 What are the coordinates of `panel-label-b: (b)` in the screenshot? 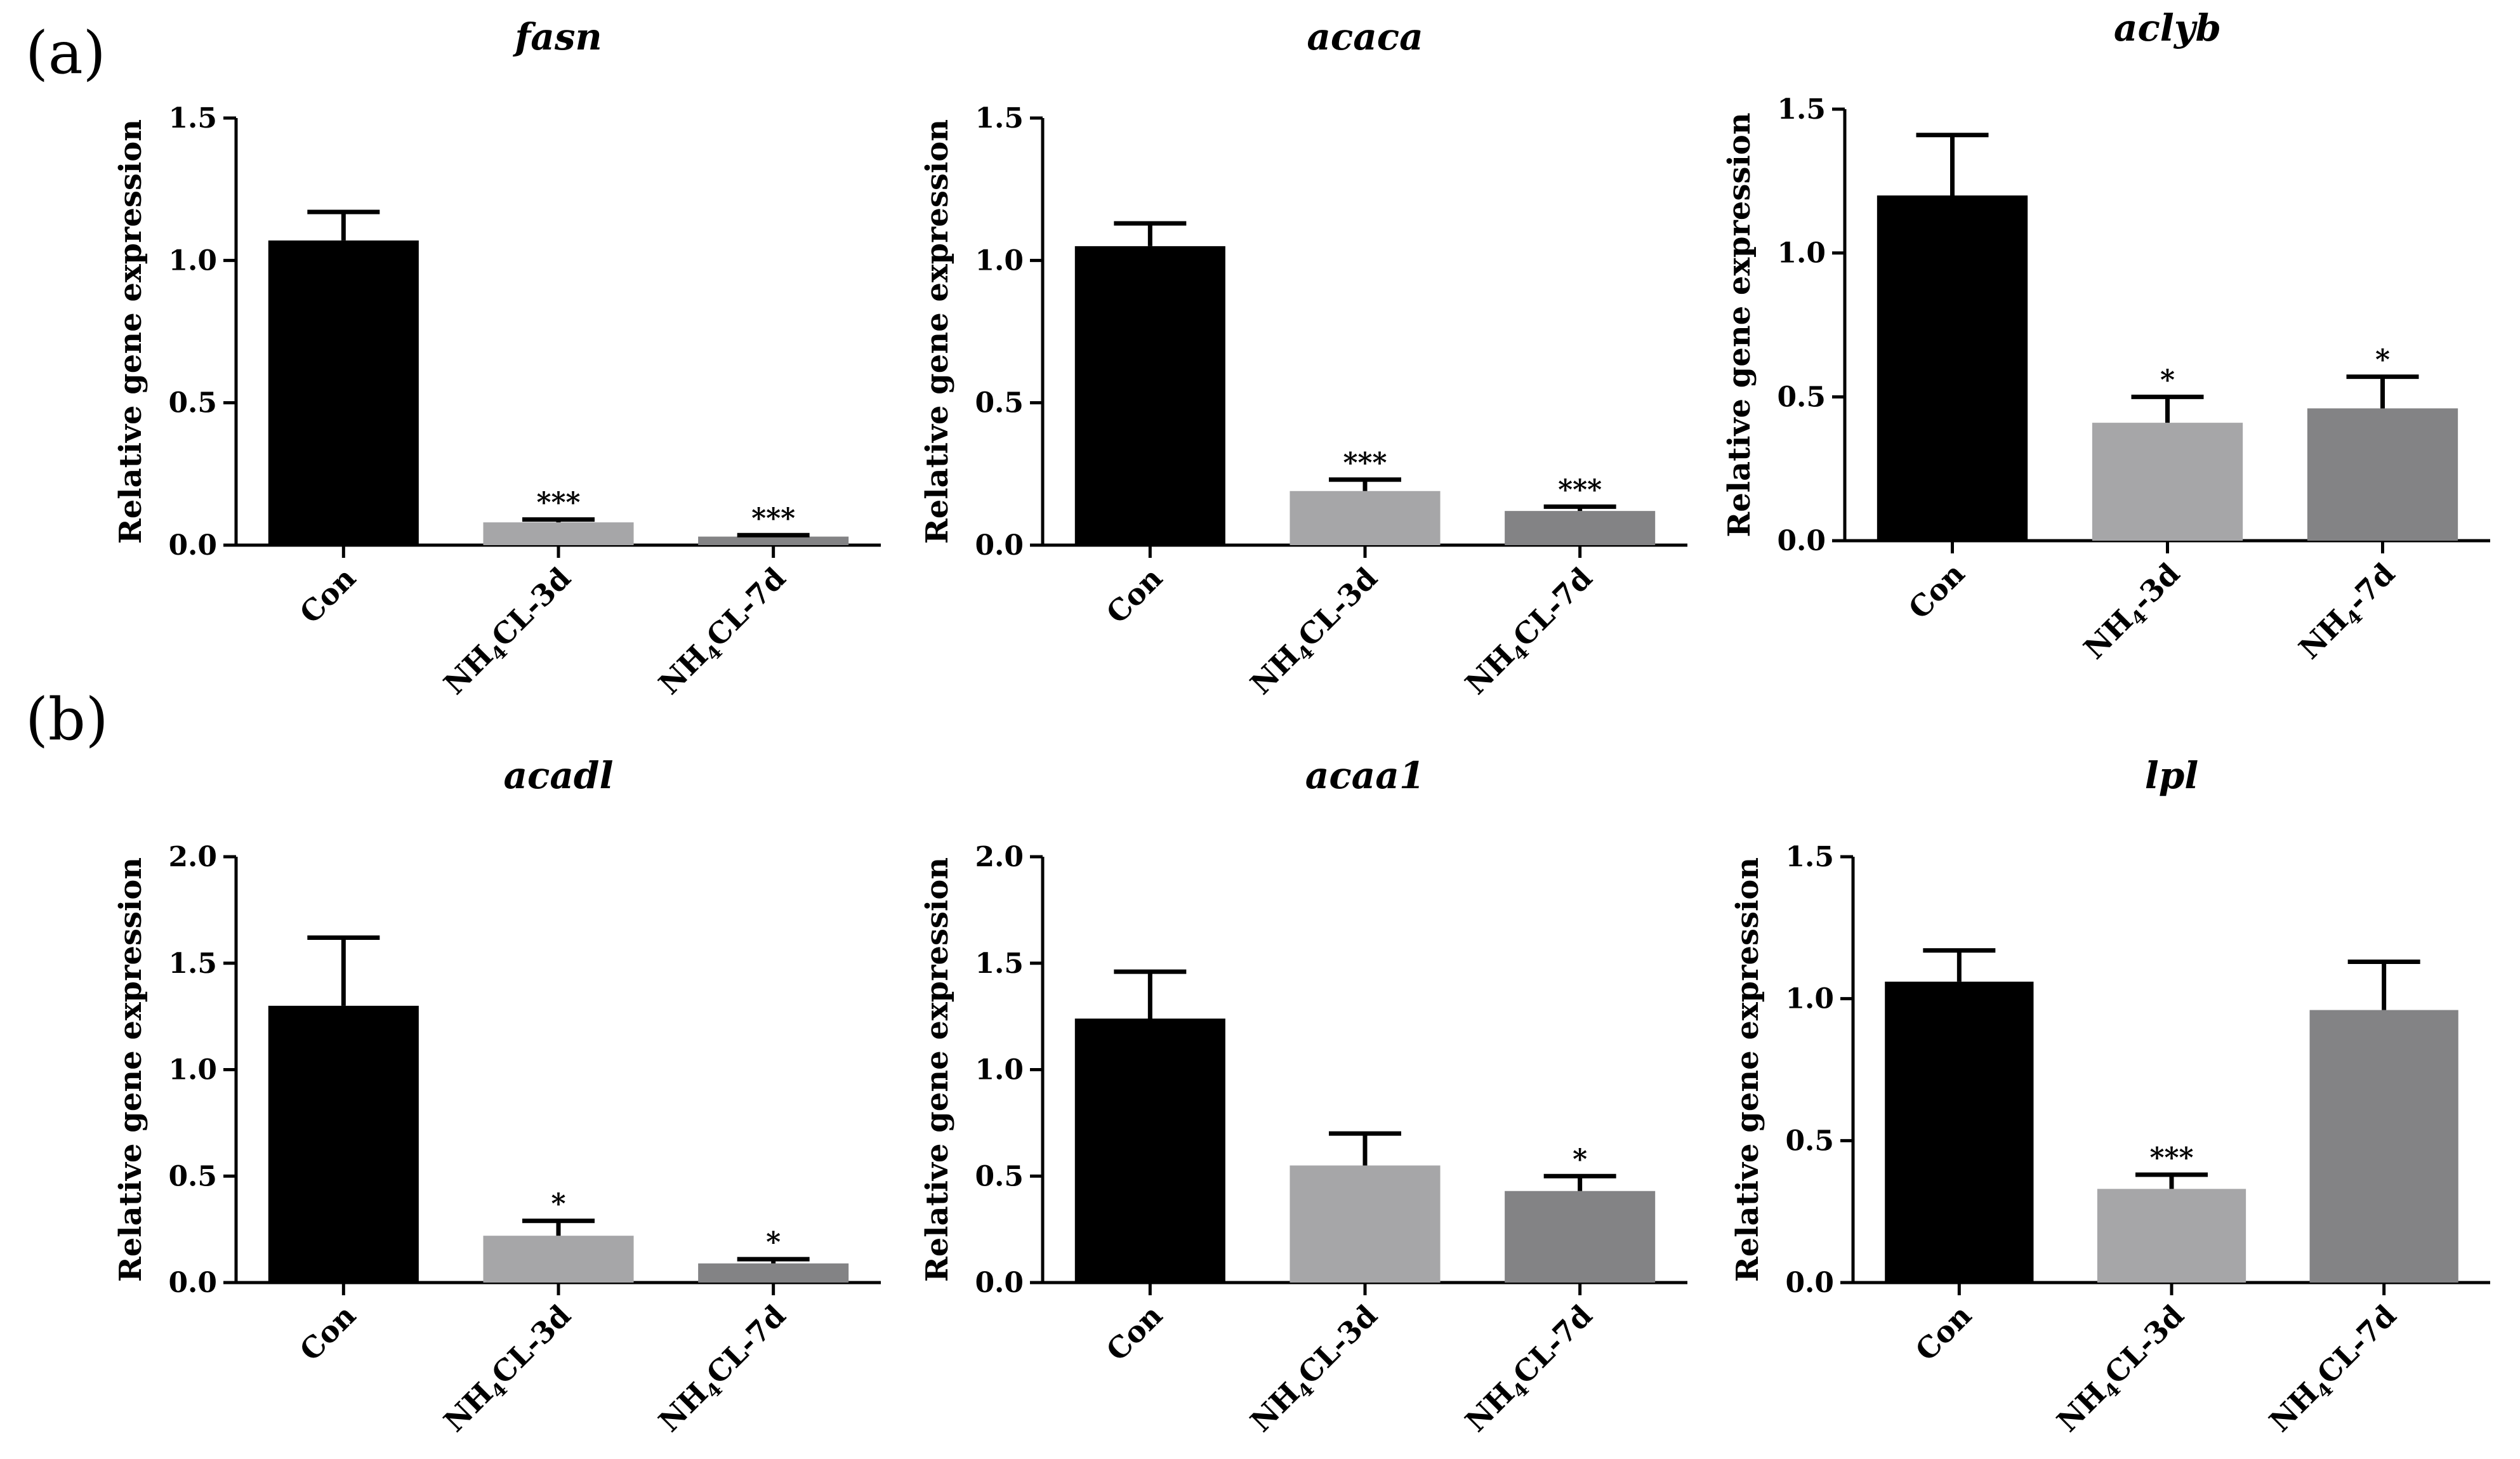 It's located at (67, 719).